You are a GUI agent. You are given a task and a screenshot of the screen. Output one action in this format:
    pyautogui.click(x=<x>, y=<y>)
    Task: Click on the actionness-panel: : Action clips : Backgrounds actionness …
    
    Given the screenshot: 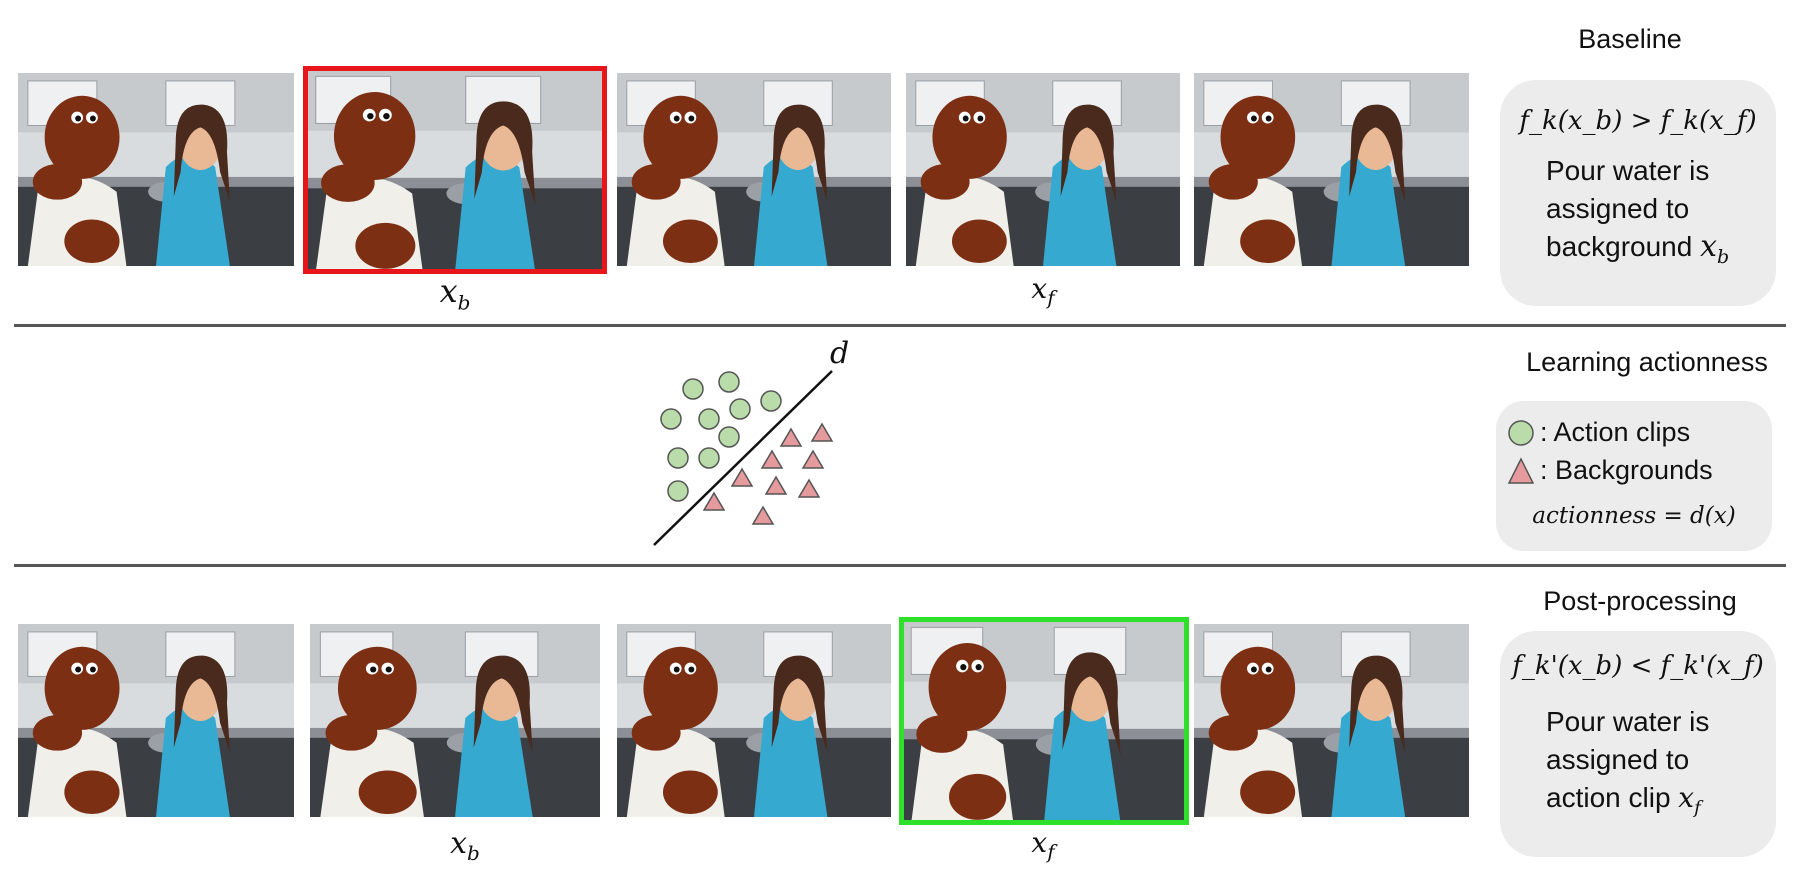 What is the action you would take?
    pyautogui.click(x=1634, y=476)
    